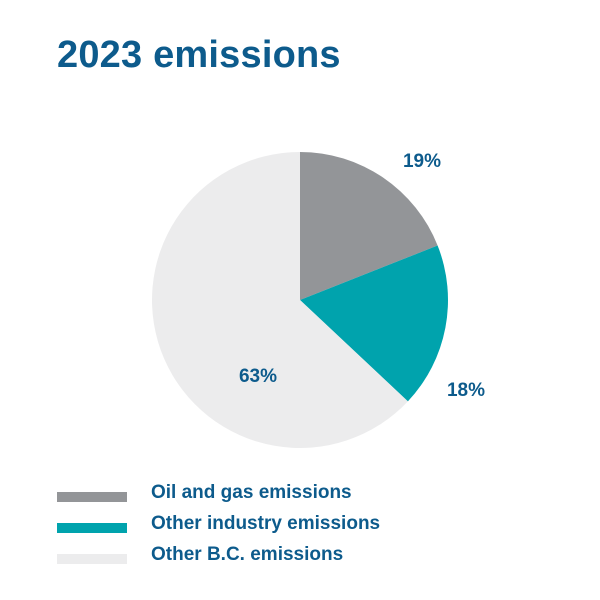  I want to click on legend-label-other-industry: Other industry emissions, so click(266, 523).